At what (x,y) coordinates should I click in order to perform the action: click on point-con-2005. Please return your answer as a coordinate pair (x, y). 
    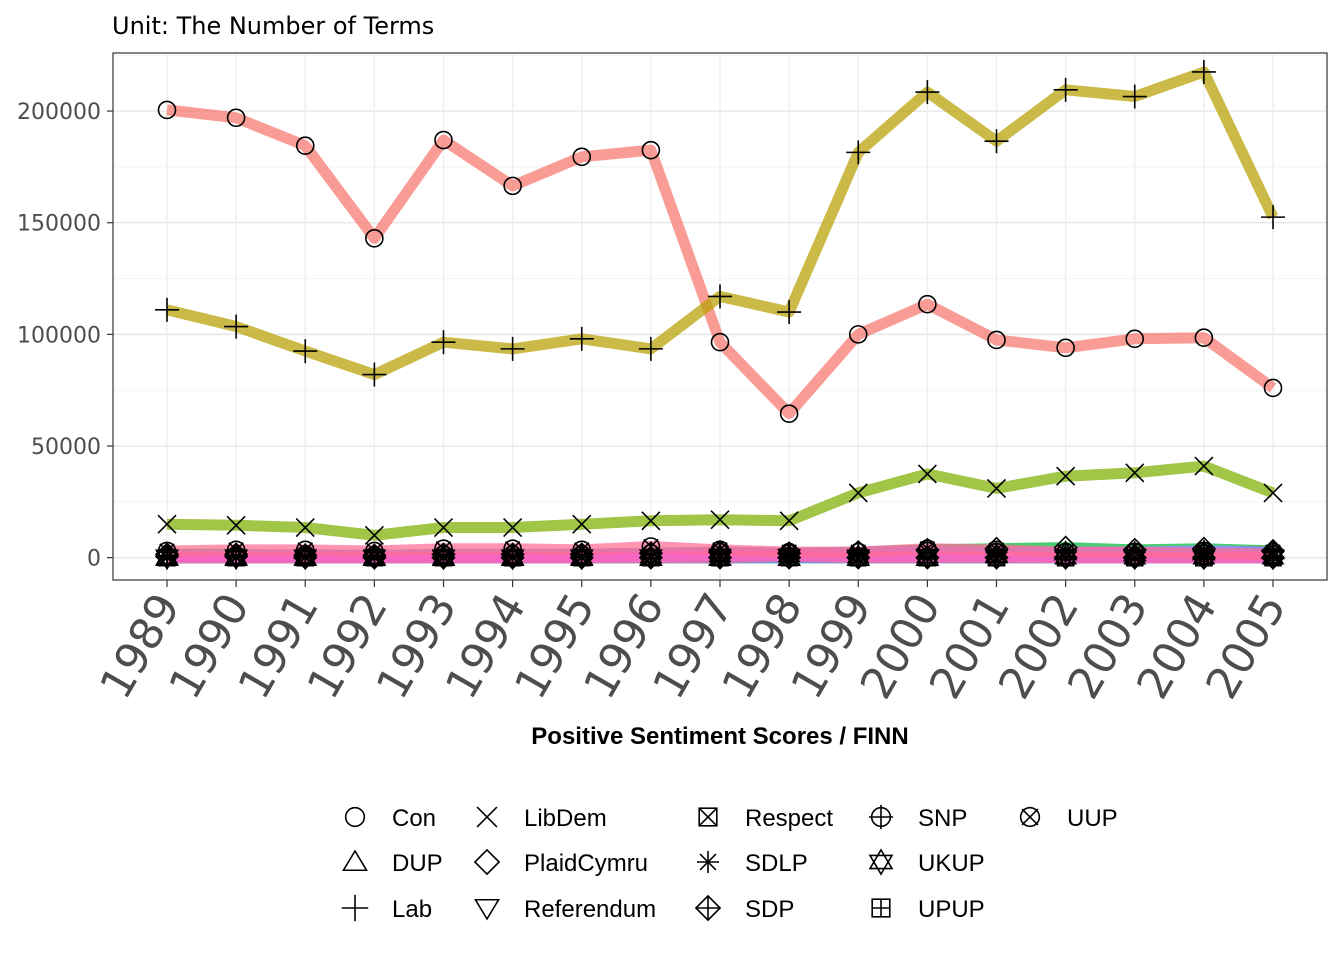
    Looking at the image, I should click on (1273, 388).